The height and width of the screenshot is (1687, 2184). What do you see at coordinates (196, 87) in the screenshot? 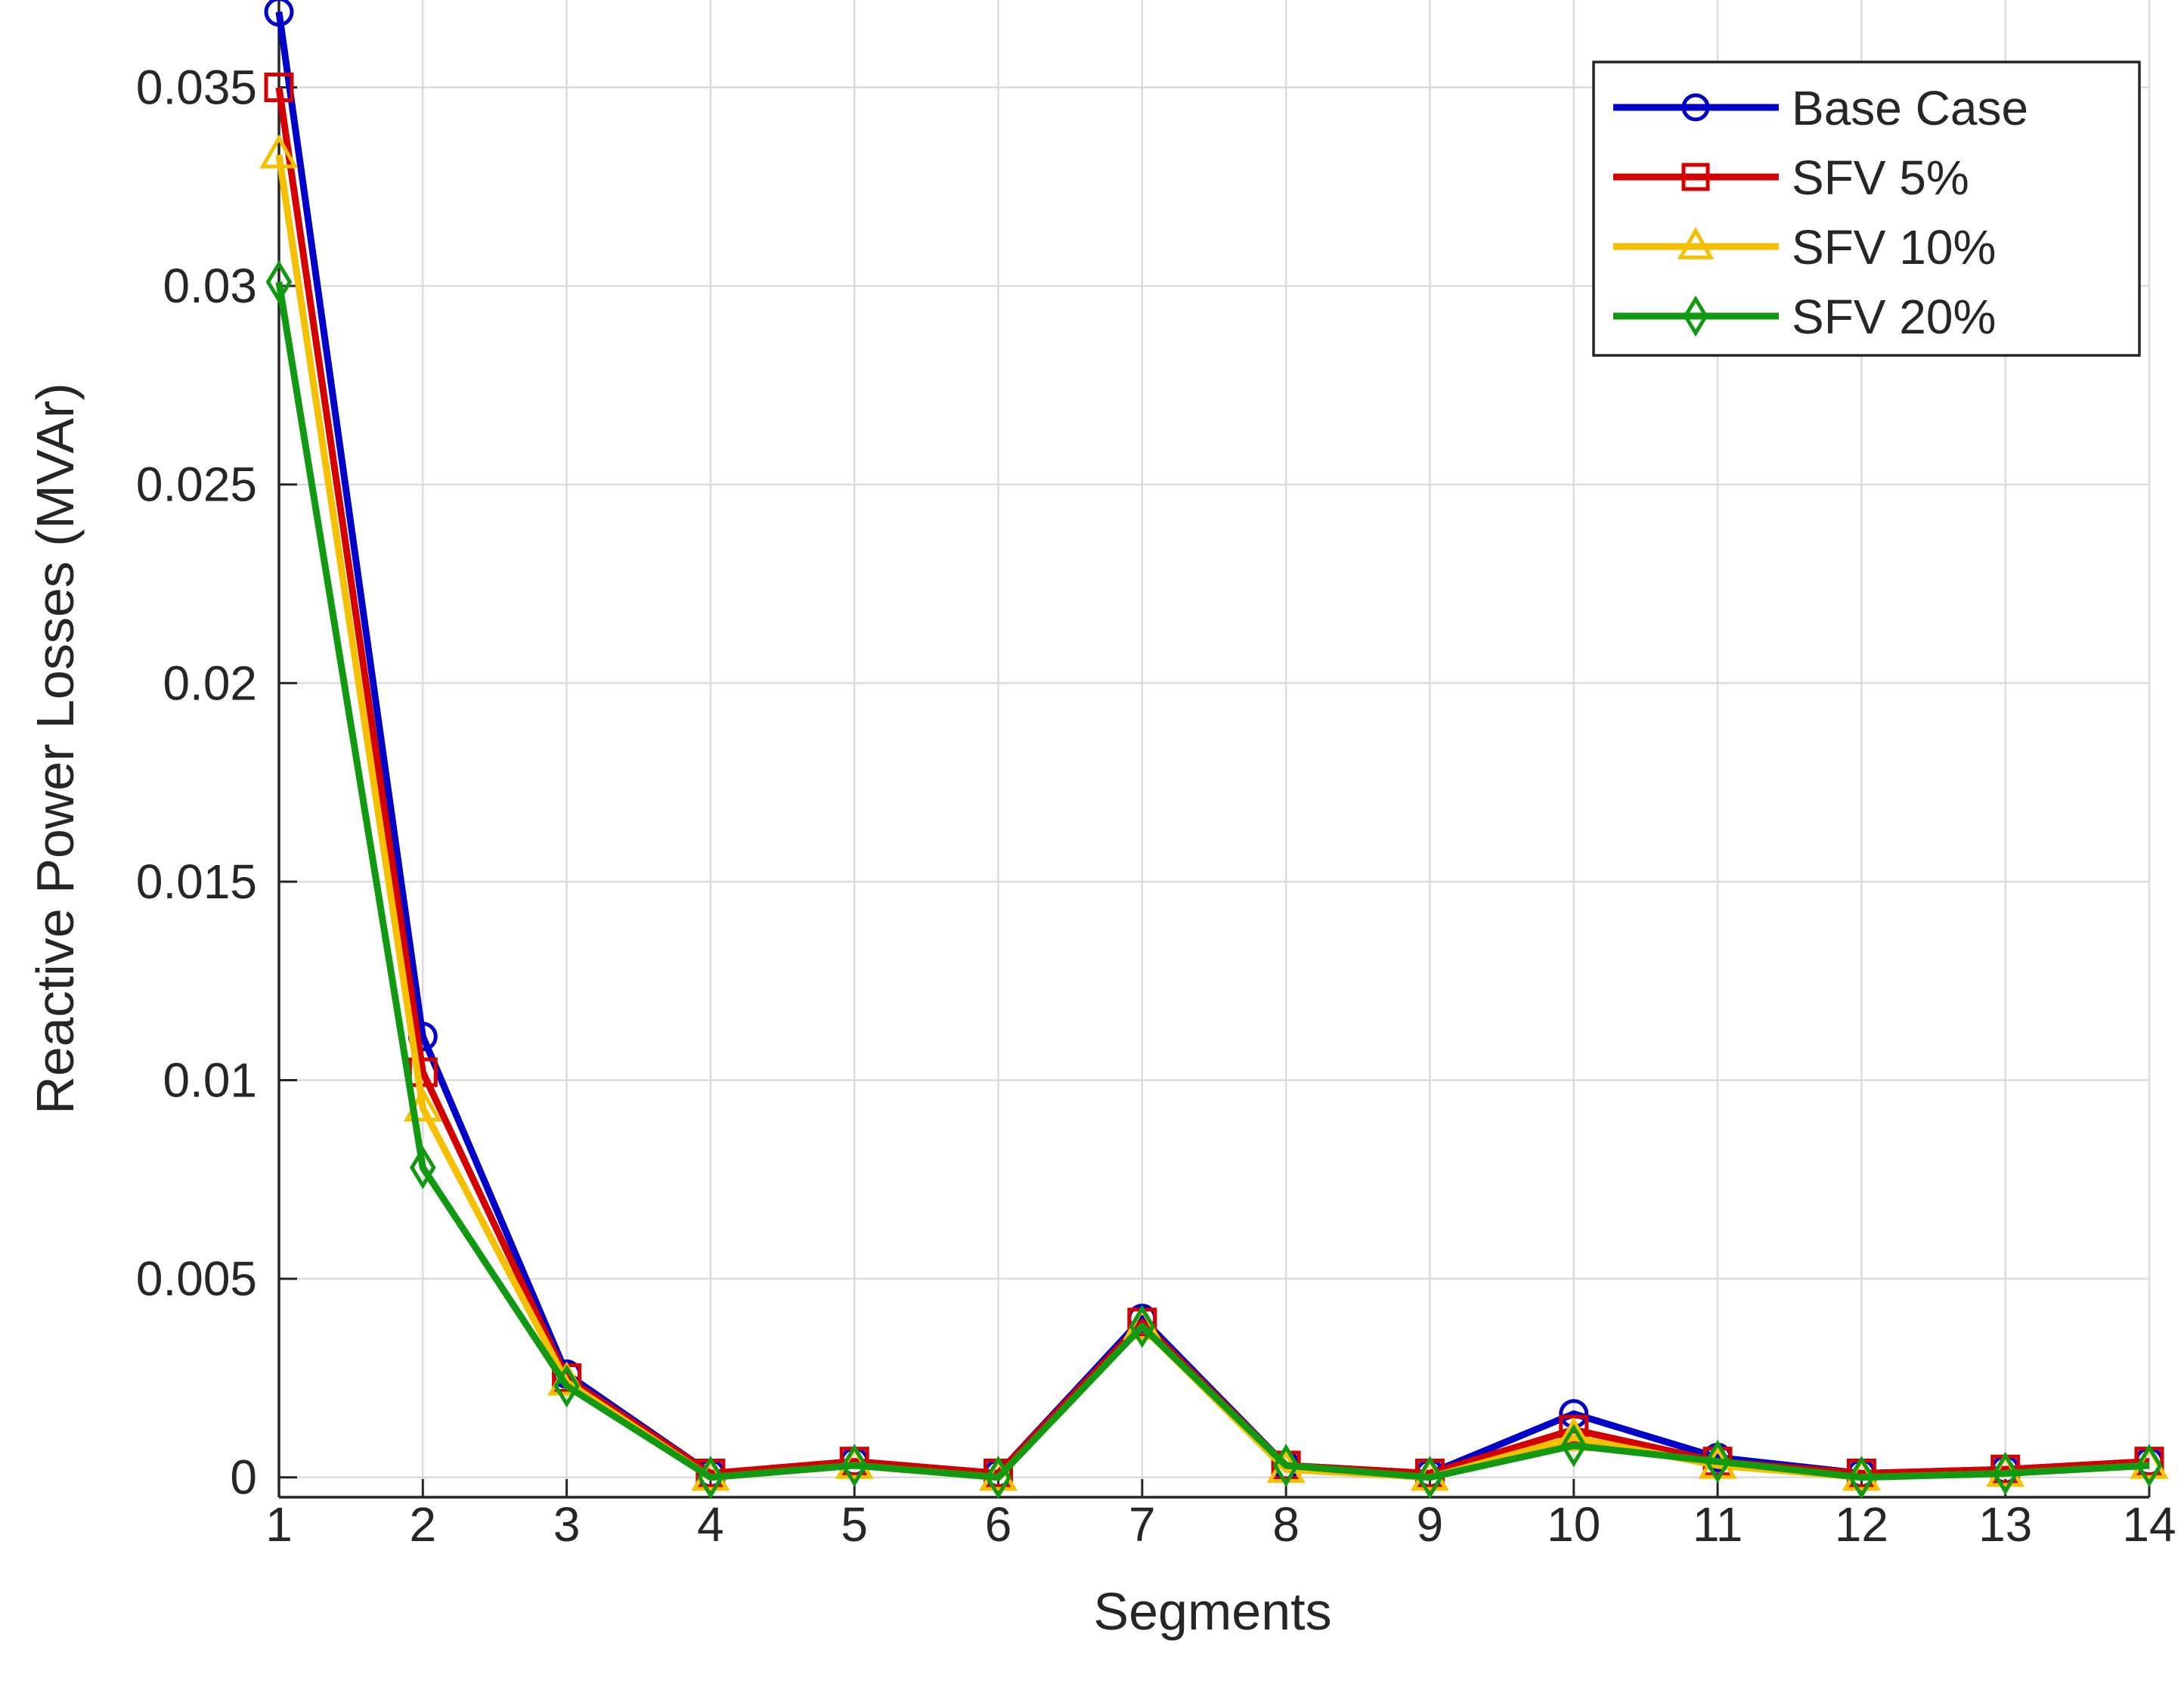
I see `y-tick-label: 0.035` at bounding box center [196, 87].